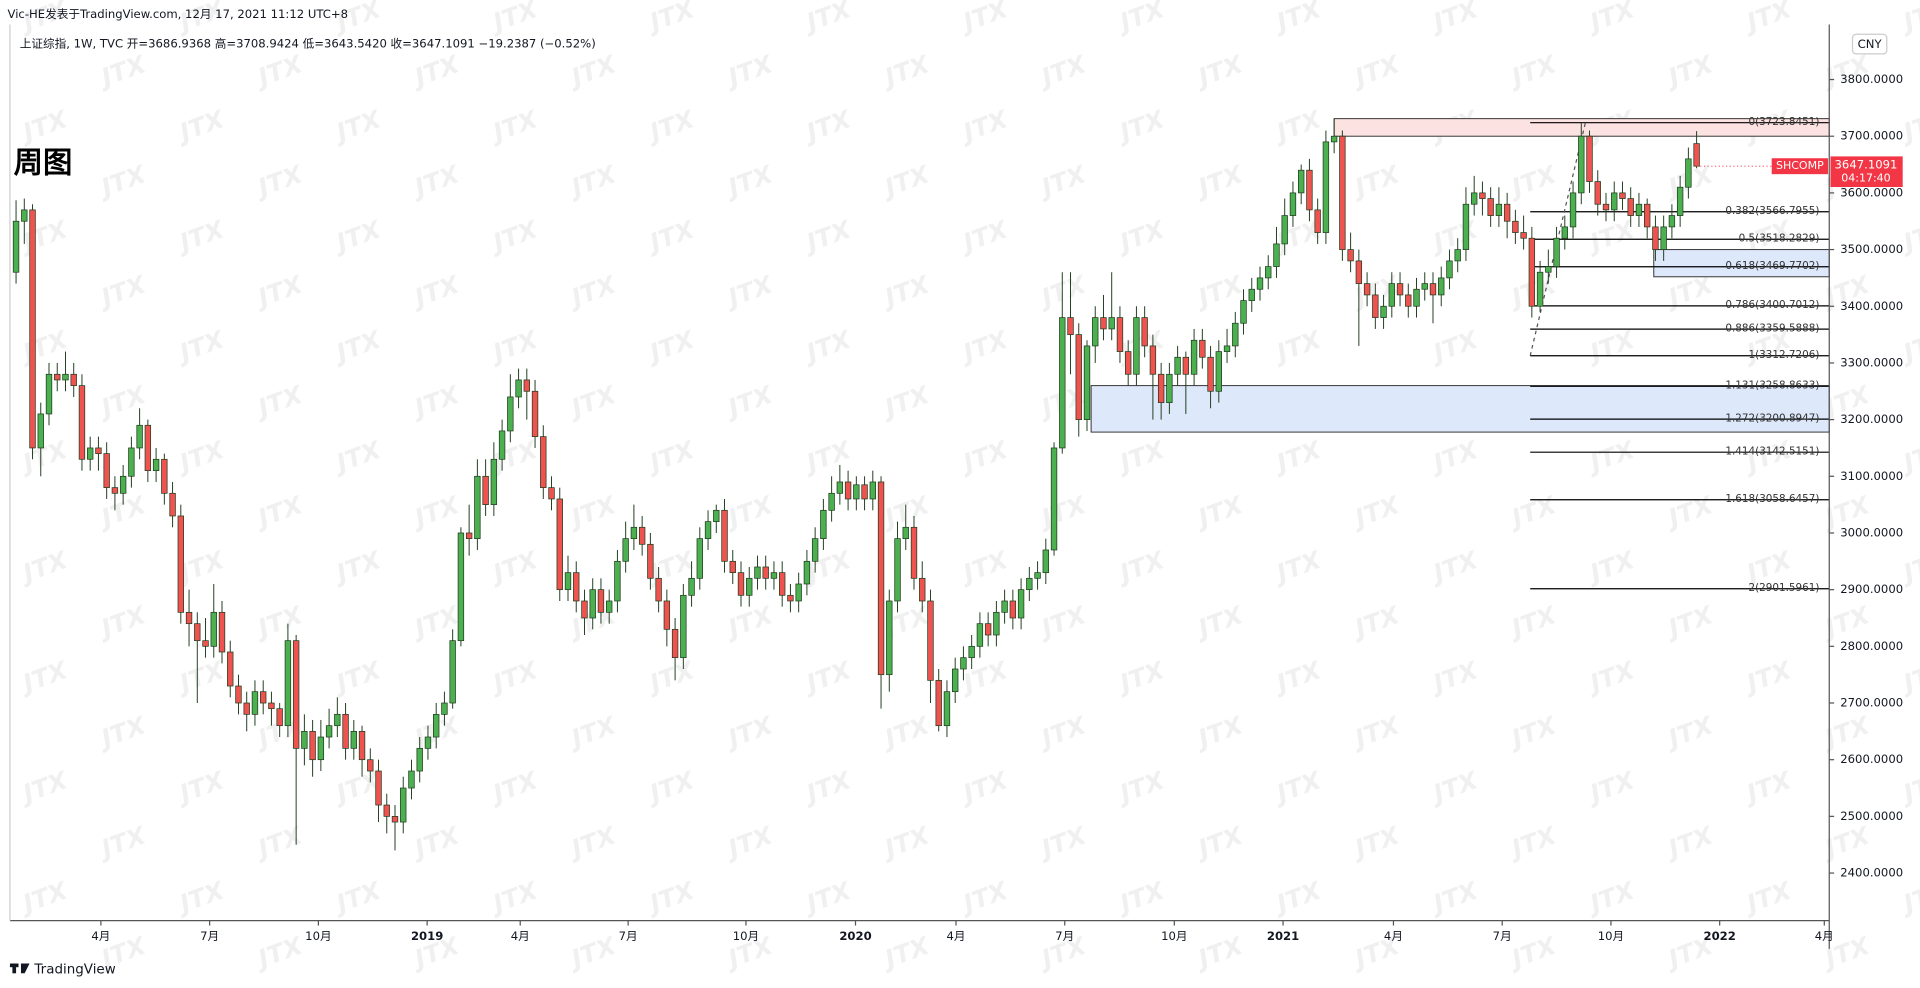 The height and width of the screenshot is (988, 1920). What do you see at coordinates (1871, 589) in the screenshot?
I see `y-tick-label: 2900.0000` at bounding box center [1871, 589].